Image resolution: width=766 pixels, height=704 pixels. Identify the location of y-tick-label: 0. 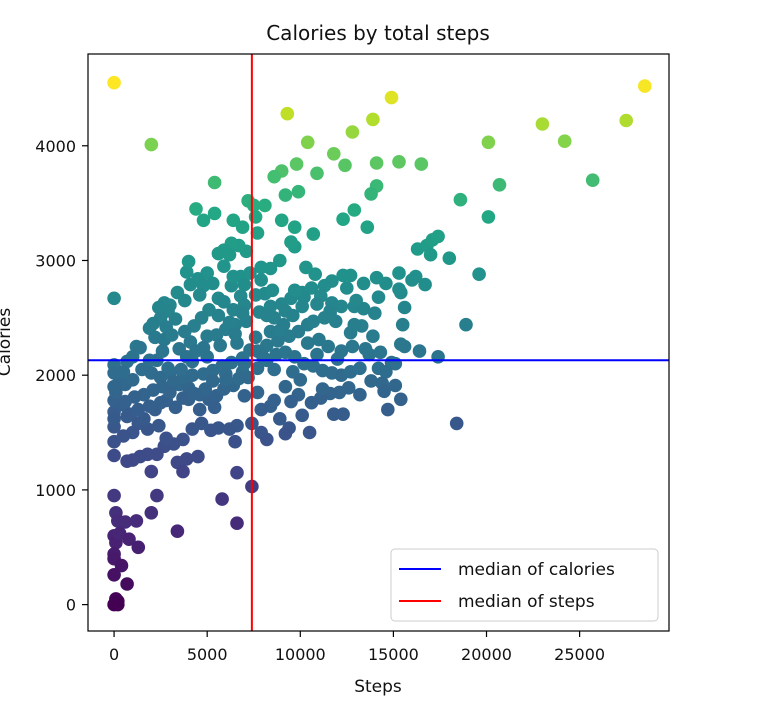
(71, 605).